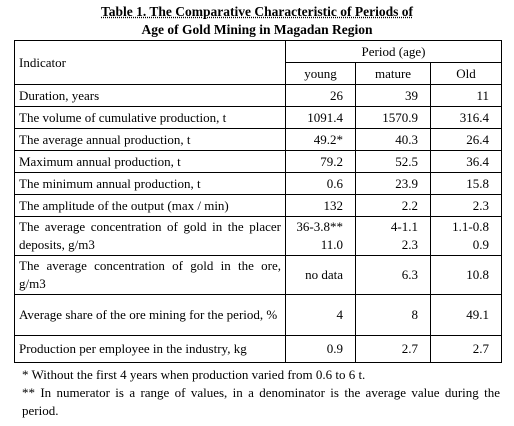  What do you see at coordinates (470, 226) in the screenshot?
I see `cell-line: 1.1-0.8` at bounding box center [470, 226].